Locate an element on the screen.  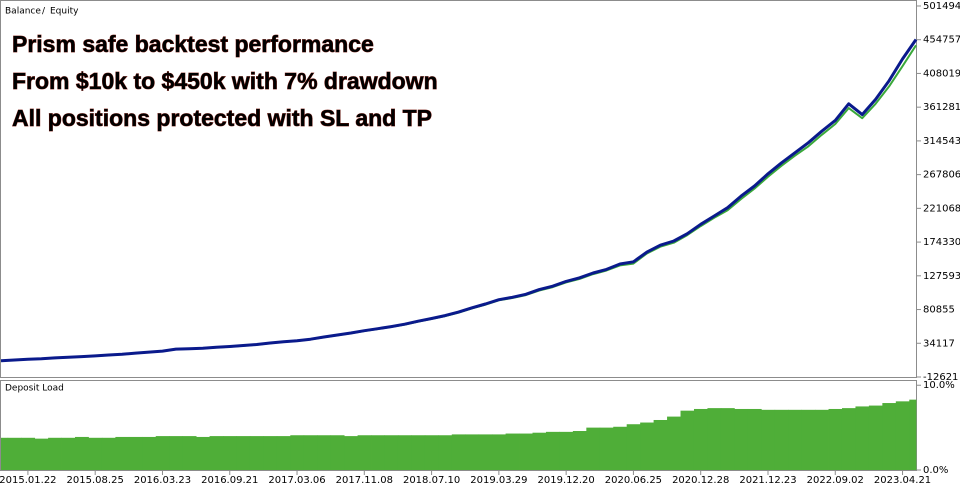
x-tick-label: 2016.03.23 is located at coordinates (162, 480).